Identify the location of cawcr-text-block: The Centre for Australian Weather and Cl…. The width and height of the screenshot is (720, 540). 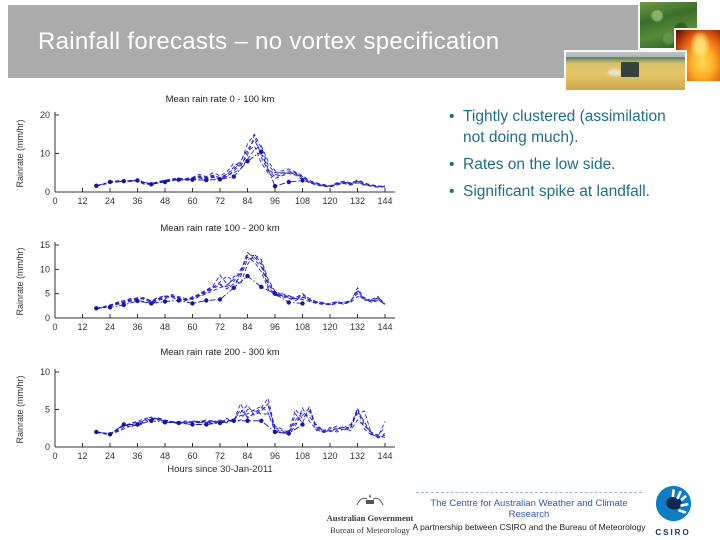
(529, 512).